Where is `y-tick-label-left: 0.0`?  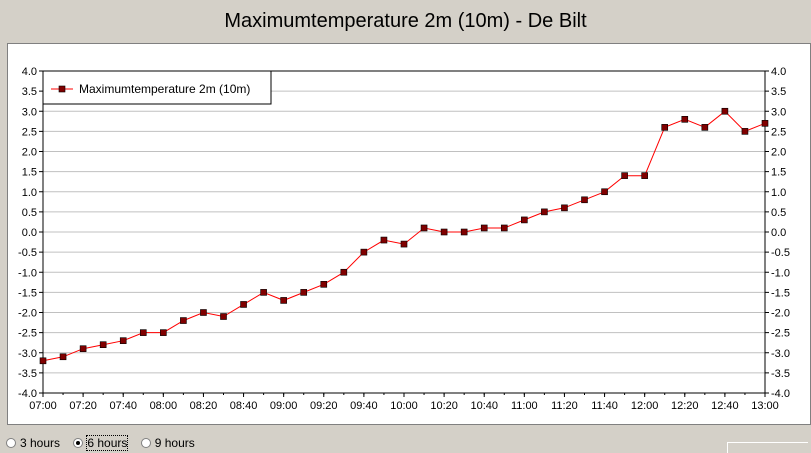 y-tick-label-left: 0.0 is located at coordinates (29, 233).